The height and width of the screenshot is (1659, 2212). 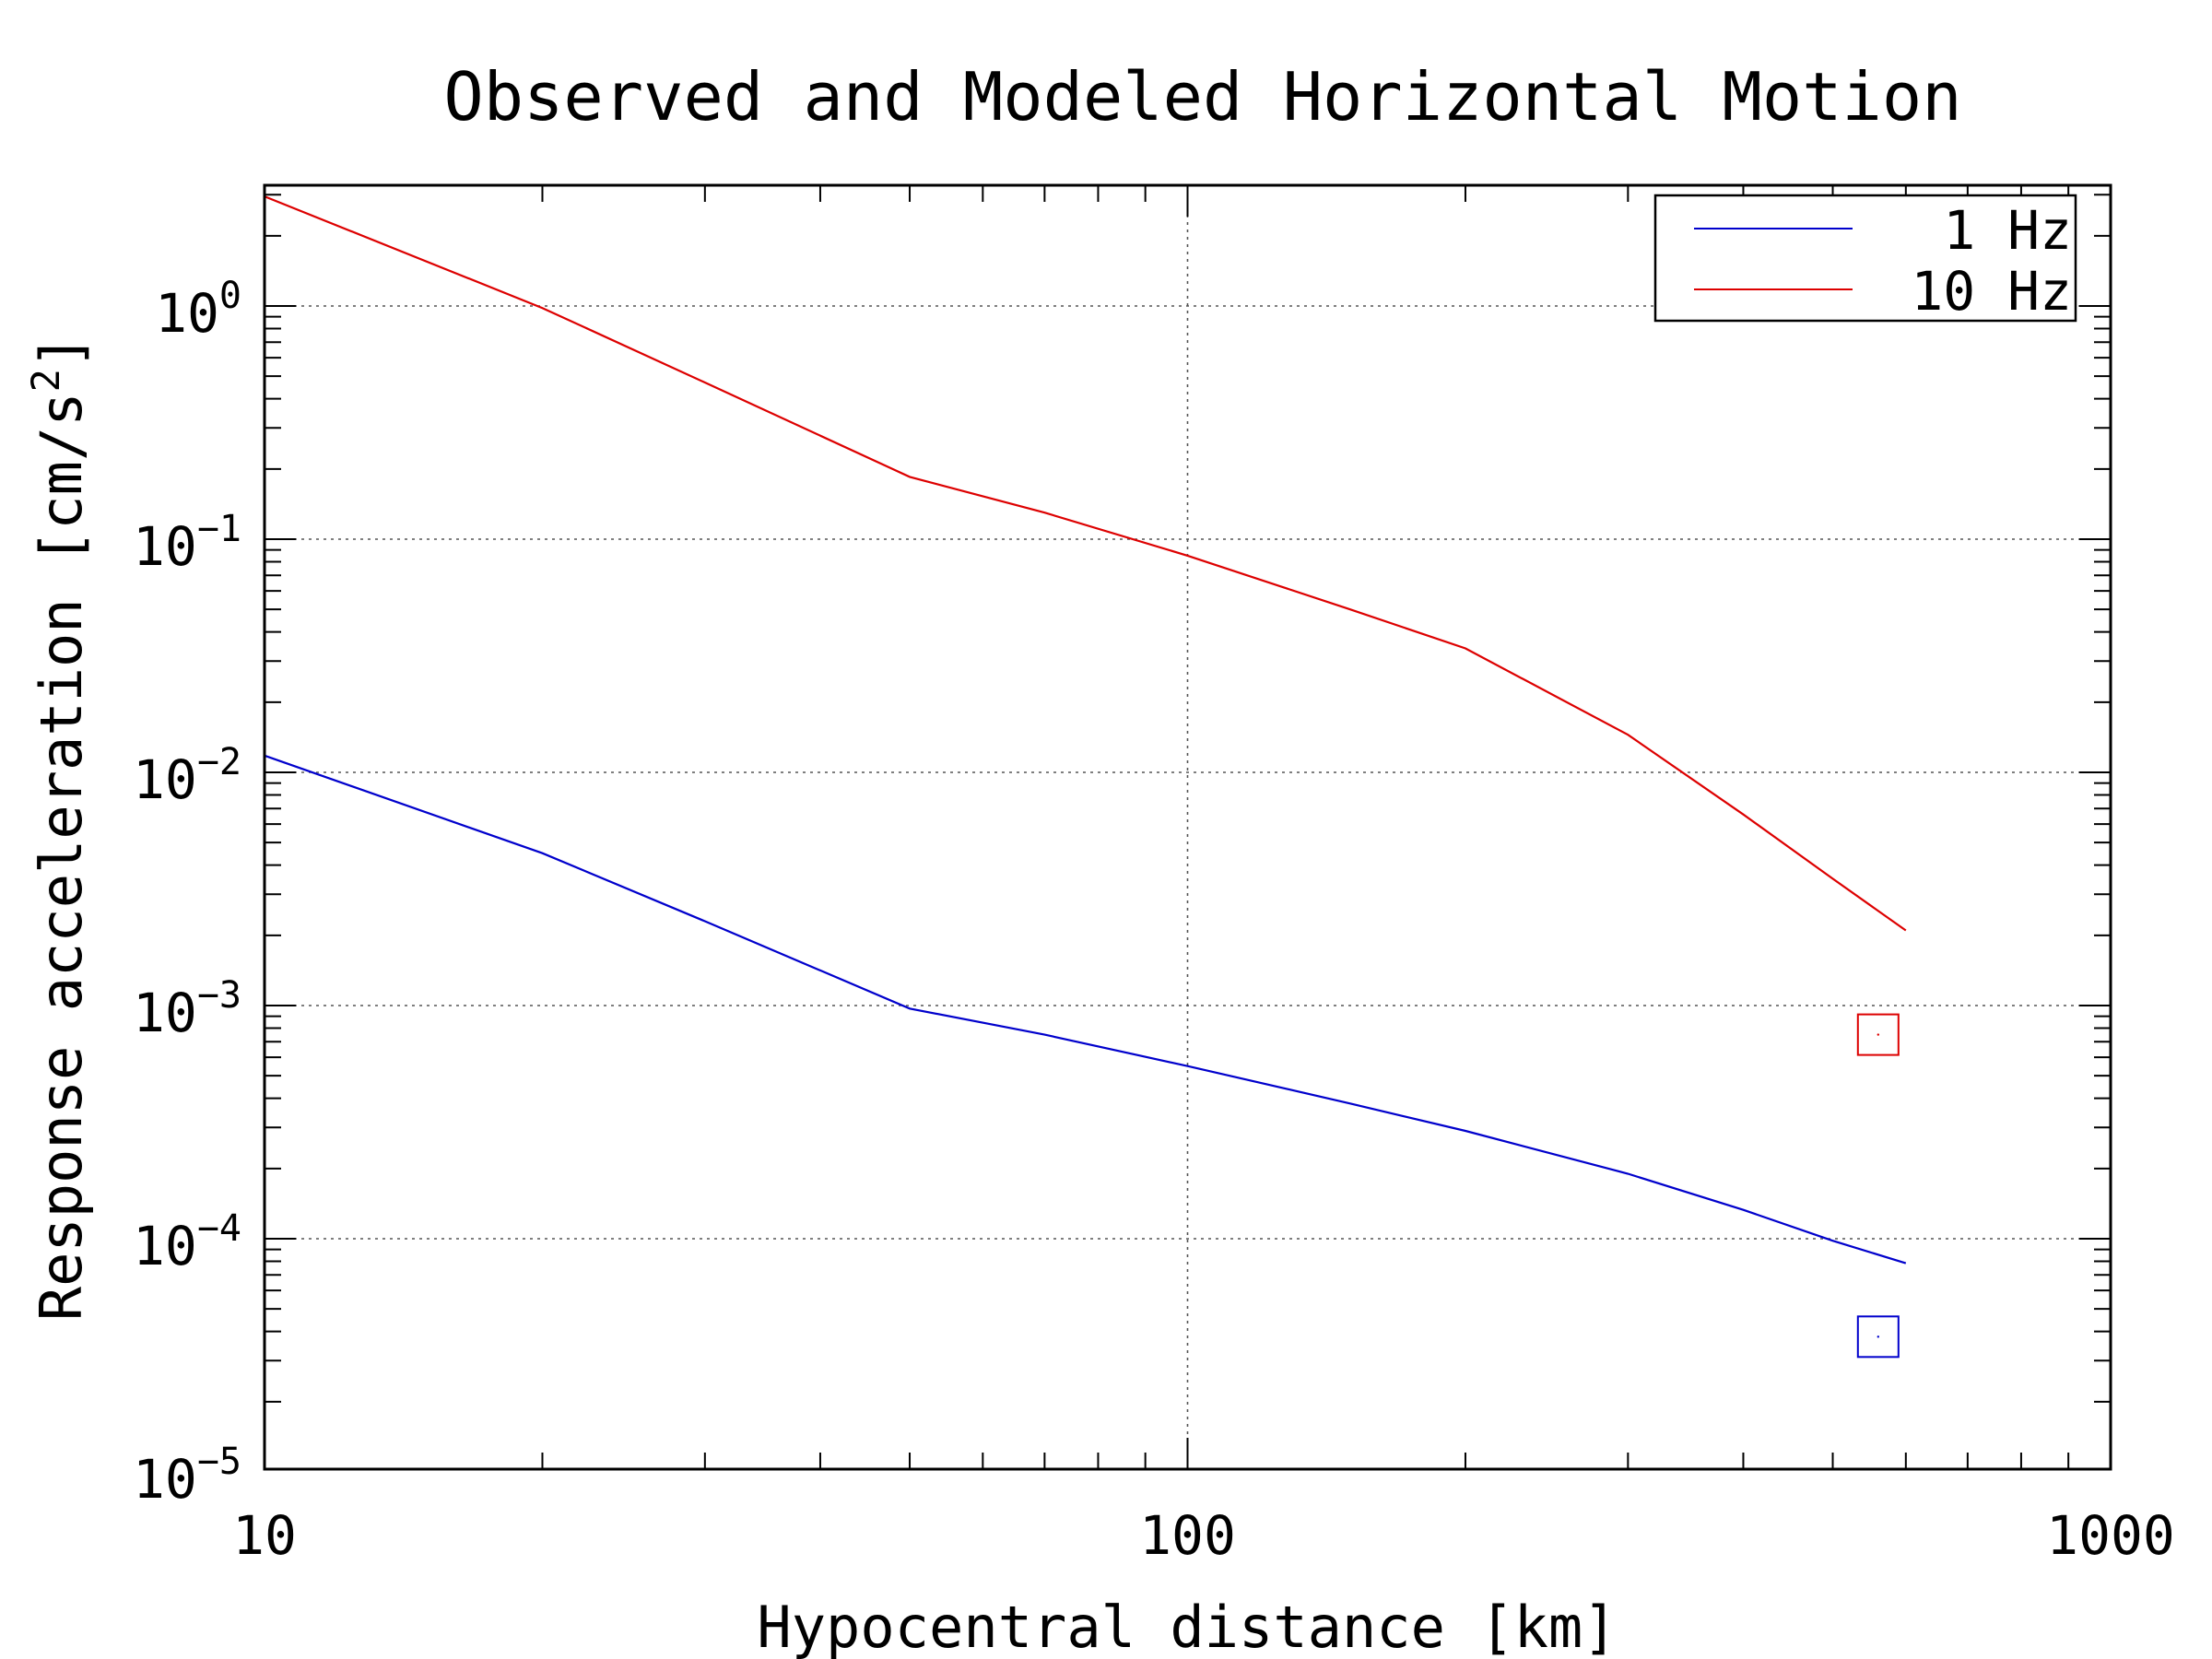 What do you see at coordinates (61, 352) in the screenshot?
I see `y-axis-label-tail: ]` at bounding box center [61, 352].